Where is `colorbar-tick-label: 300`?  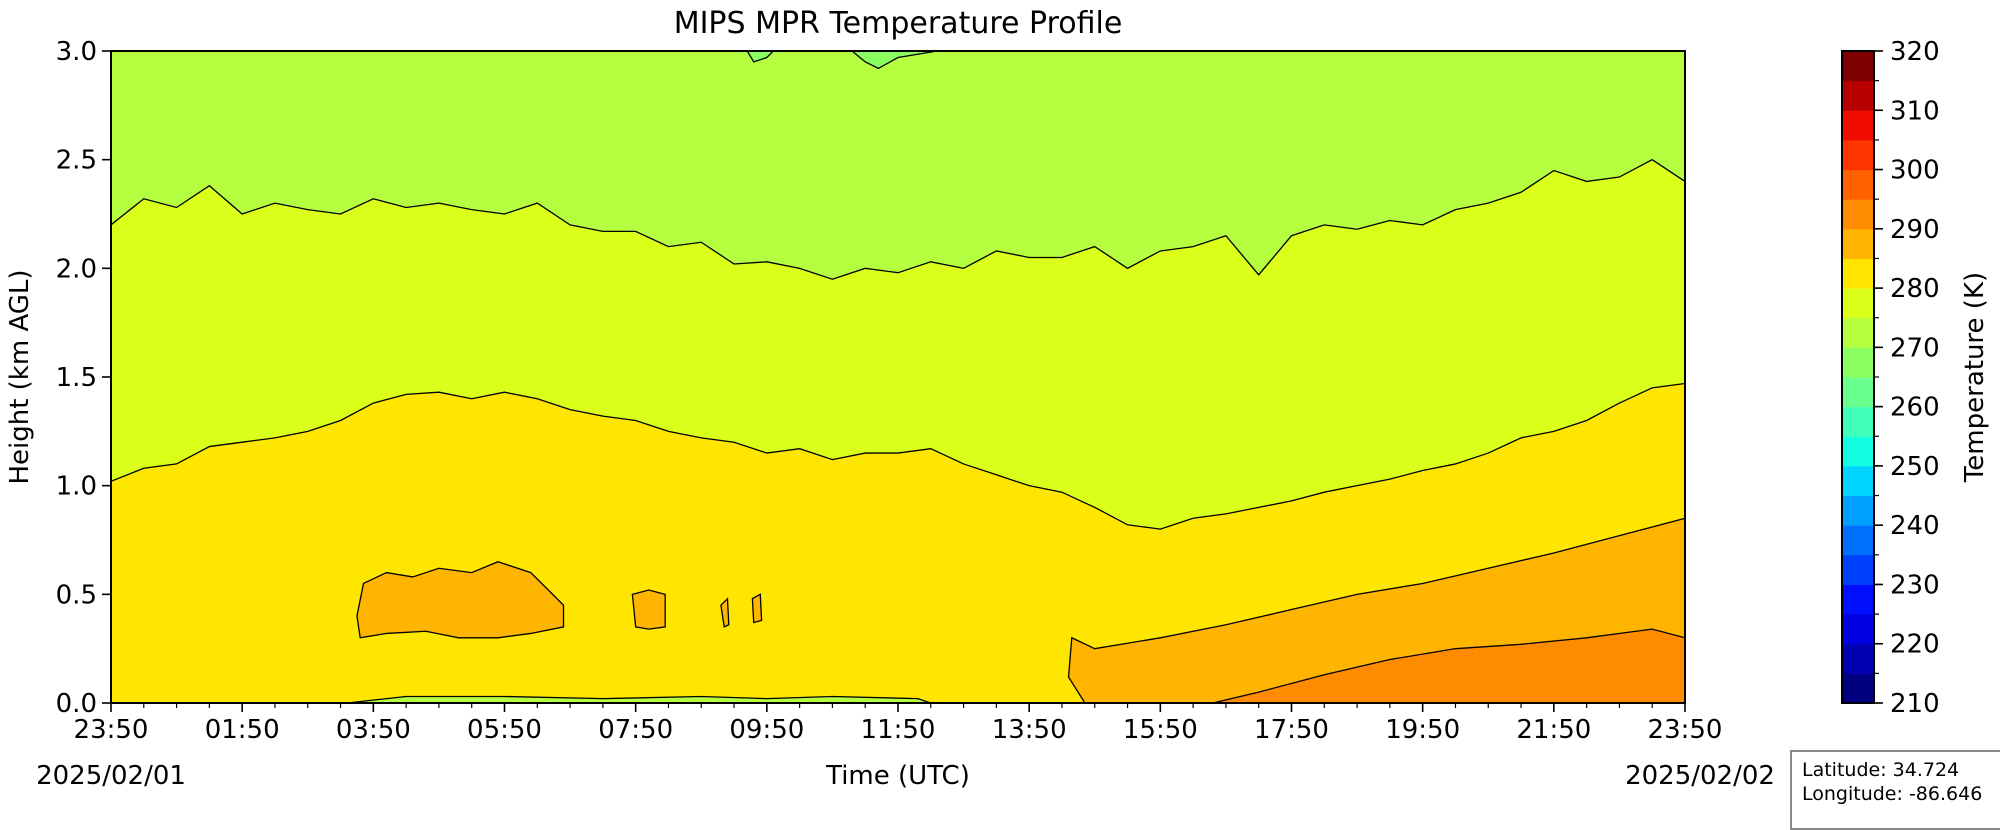
colorbar-tick-label: 300 is located at coordinates (1915, 171).